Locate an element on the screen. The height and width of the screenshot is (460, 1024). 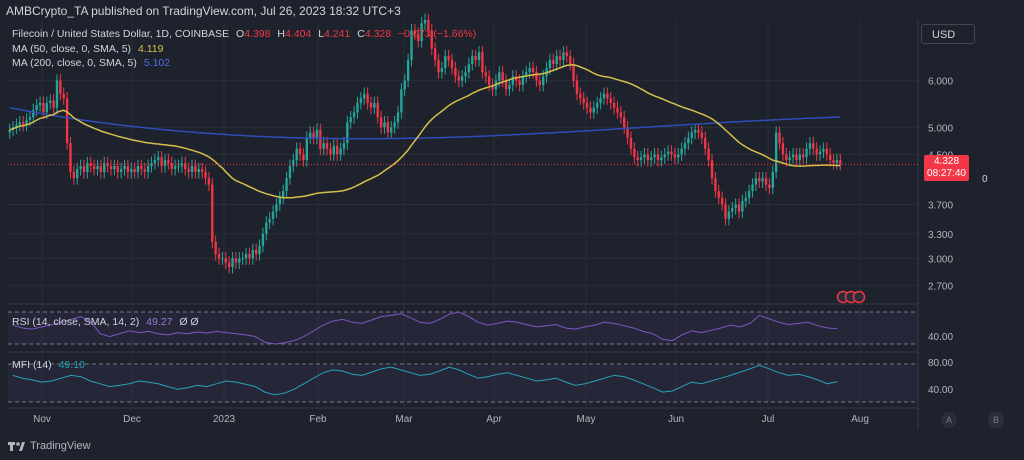
time-tick-label: Nov is located at coordinates (42, 419).